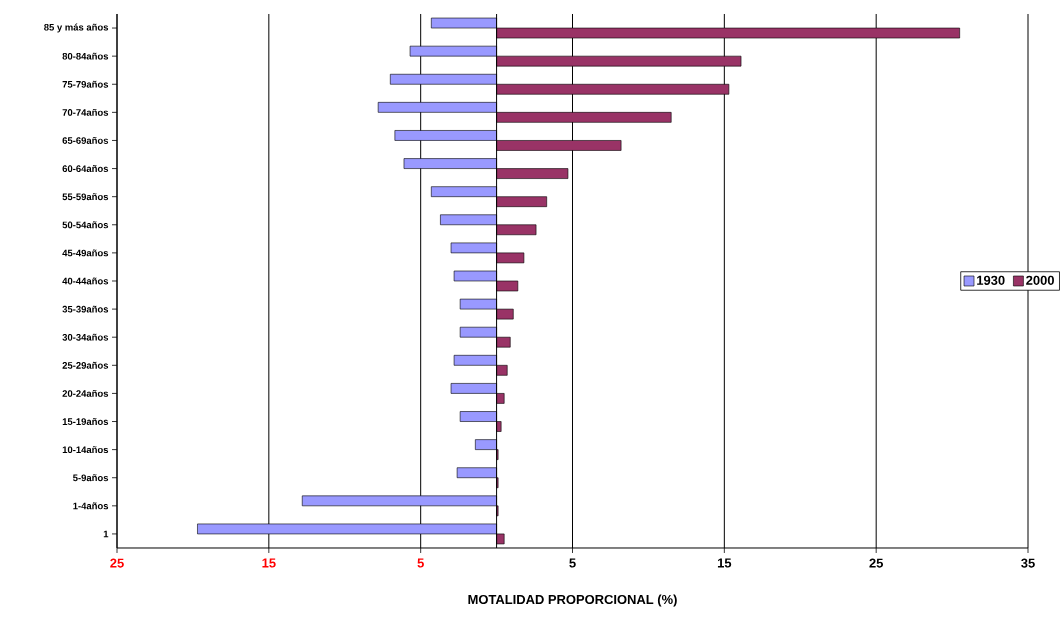 Image resolution: width=1064 pixels, height=632 pixels. What do you see at coordinates (85, 84) in the screenshot?
I see `y-tick-label: 75-79años` at bounding box center [85, 84].